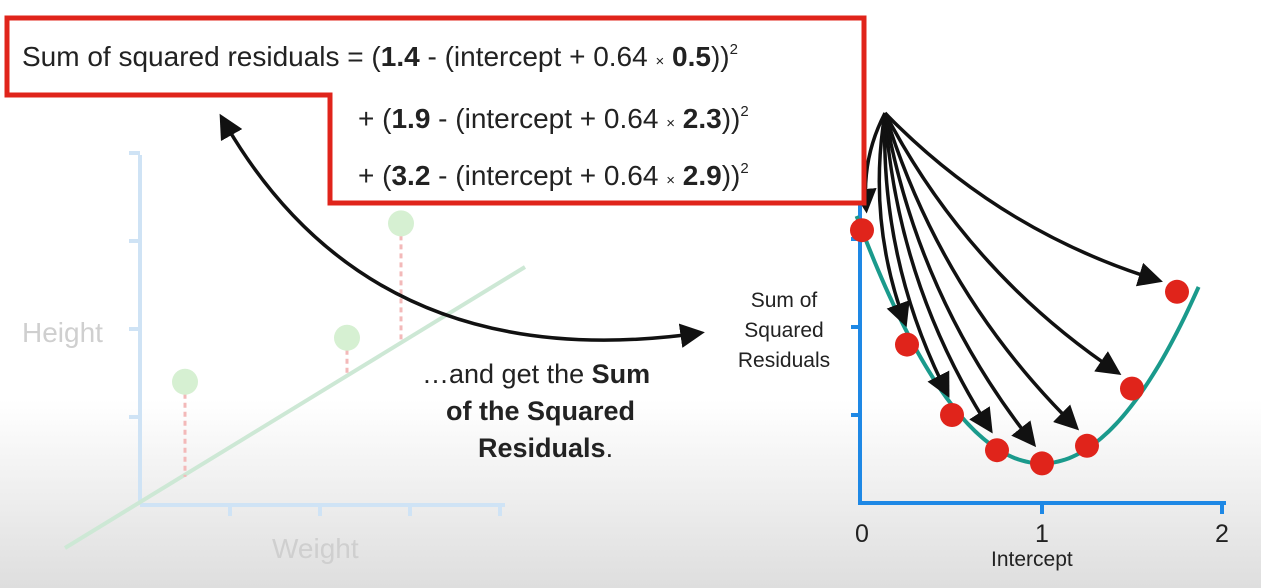  What do you see at coordinates (315, 548) in the screenshot?
I see `faded-x-axis-label: Weight` at bounding box center [315, 548].